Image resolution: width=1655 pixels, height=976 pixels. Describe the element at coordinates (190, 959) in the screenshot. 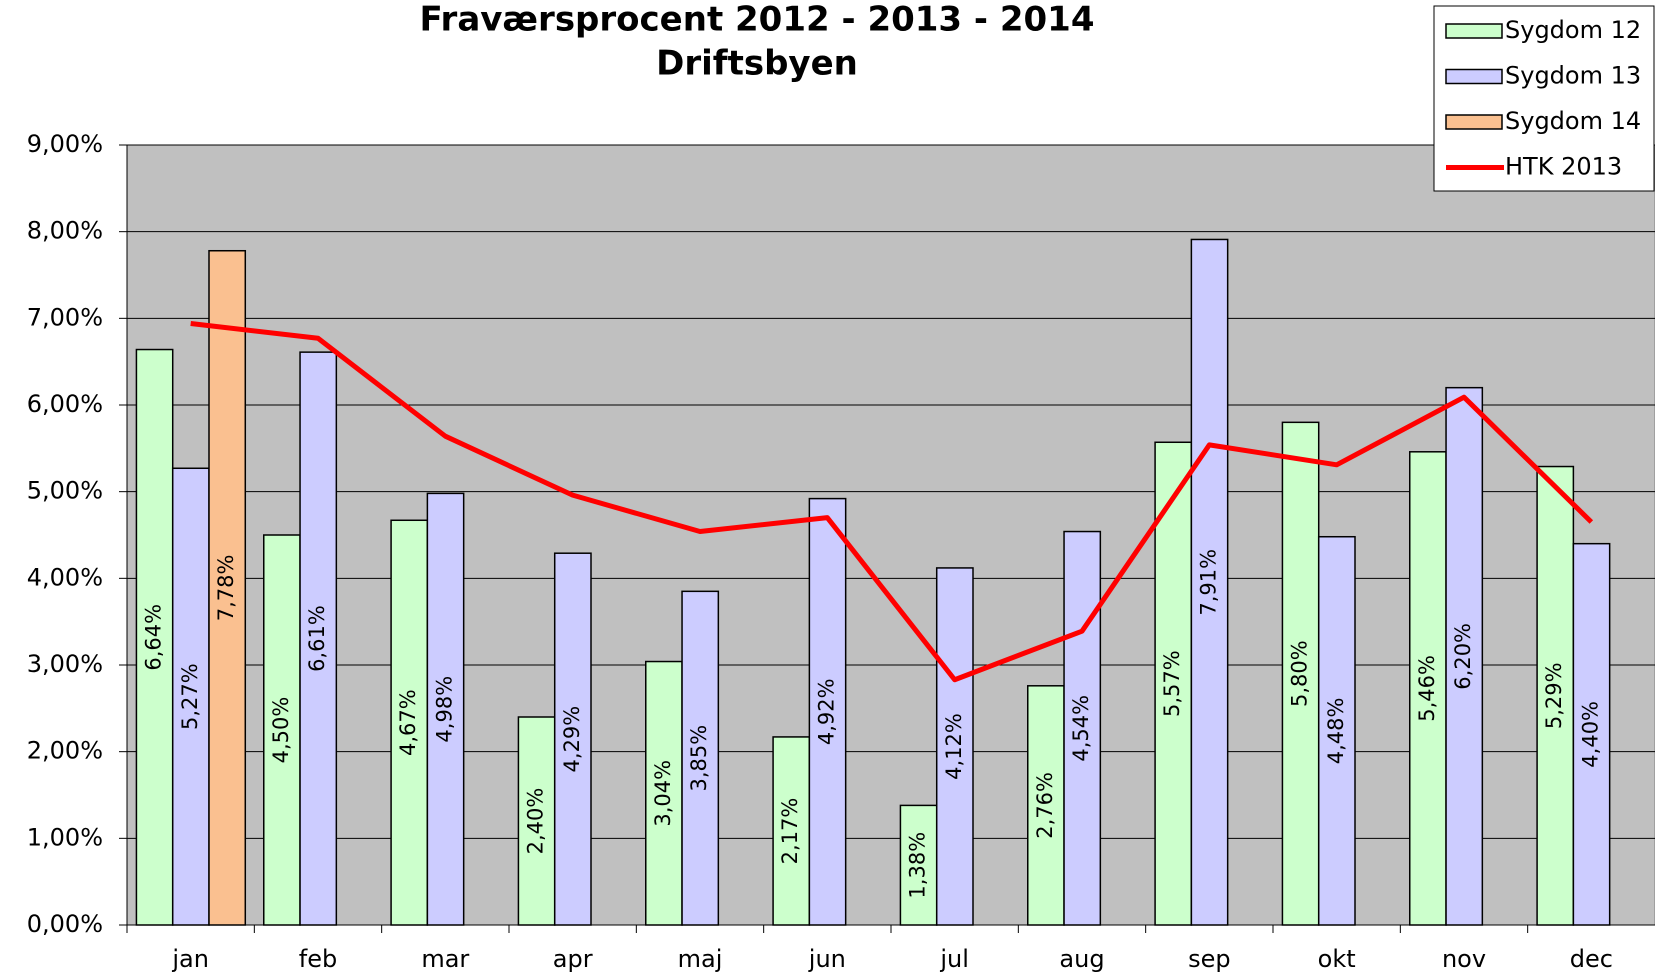

I see `x-tick-label: jan` at that location.